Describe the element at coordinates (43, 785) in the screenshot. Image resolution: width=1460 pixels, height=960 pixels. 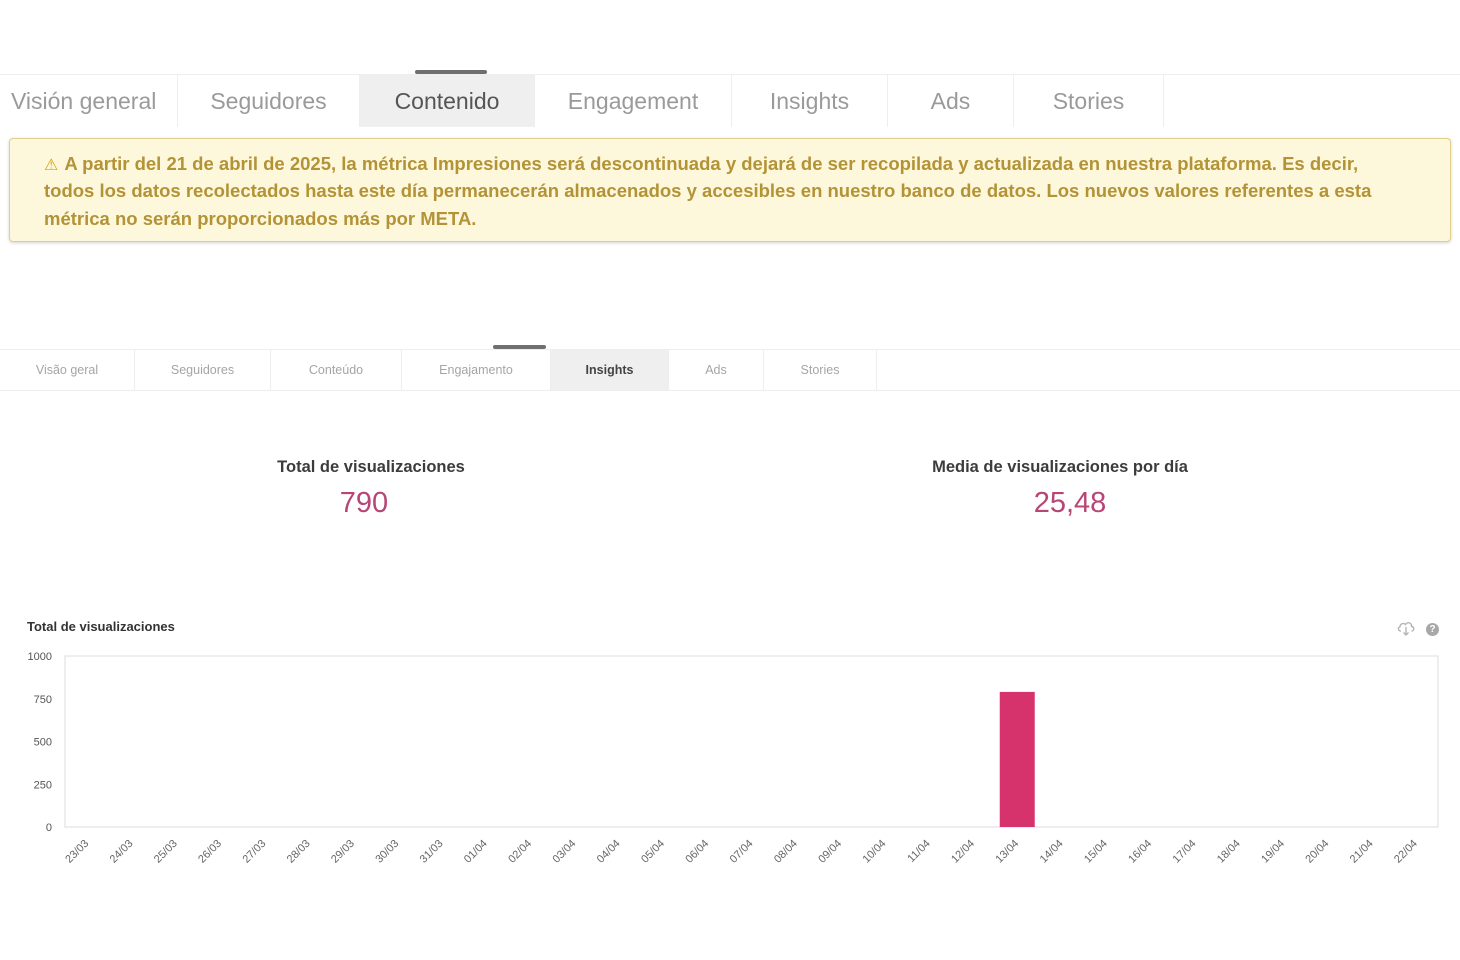
I see `y-tick-label: 250` at that location.